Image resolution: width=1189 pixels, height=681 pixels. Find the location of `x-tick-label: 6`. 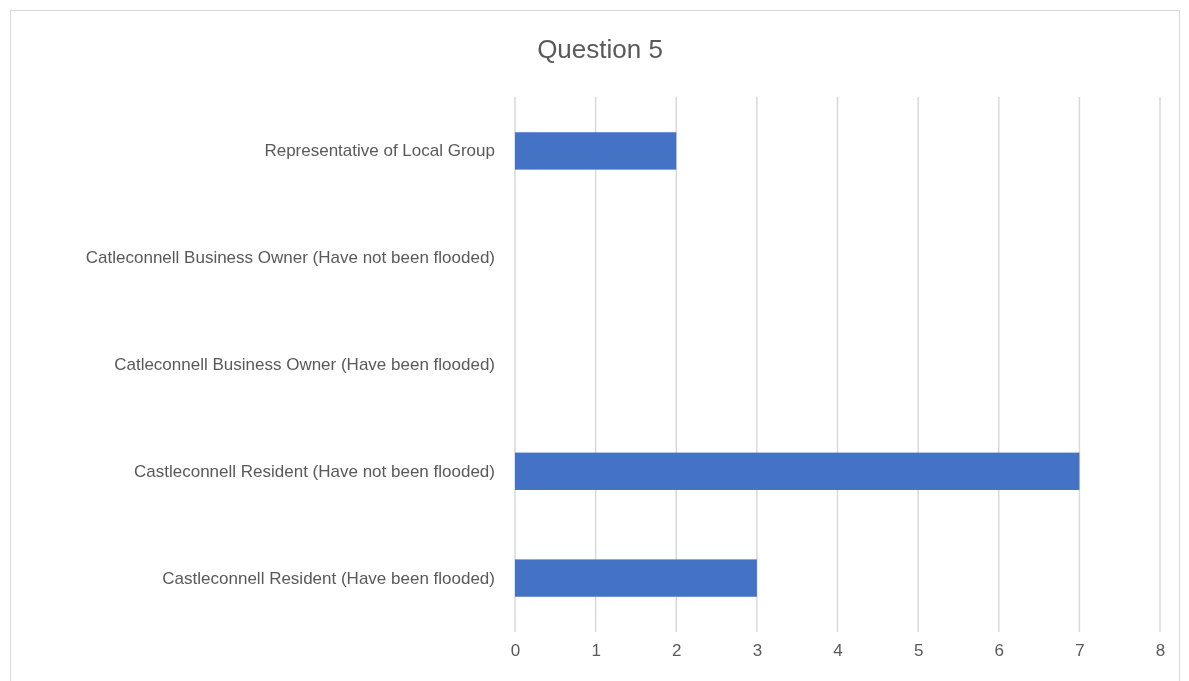

x-tick-label: 6 is located at coordinates (999, 651).